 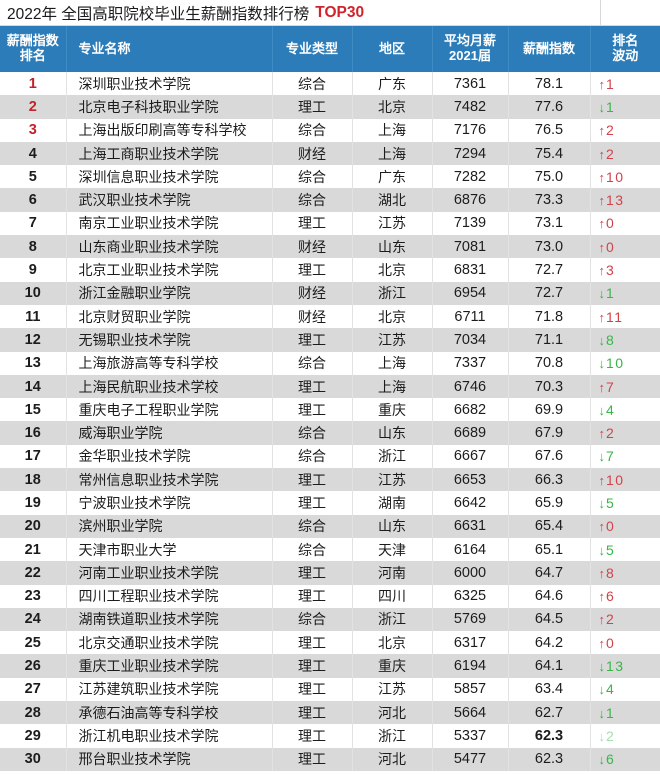 What do you see at coordinates (549, 619) in the screenshot?
I see `cell-salary-index: 64.5` at bounding box center [549, 619].